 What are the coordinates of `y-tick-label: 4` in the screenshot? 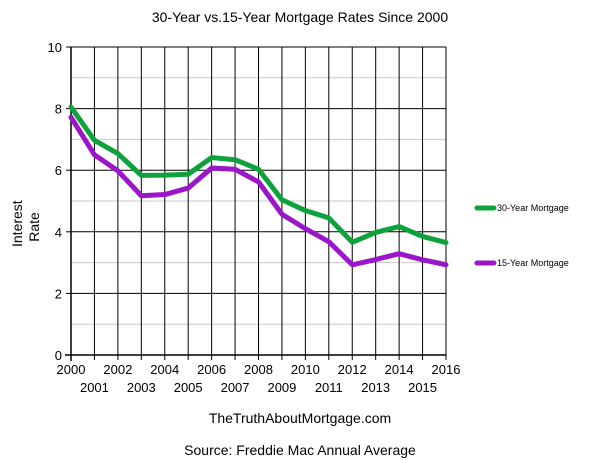 It's located at (58, 232).